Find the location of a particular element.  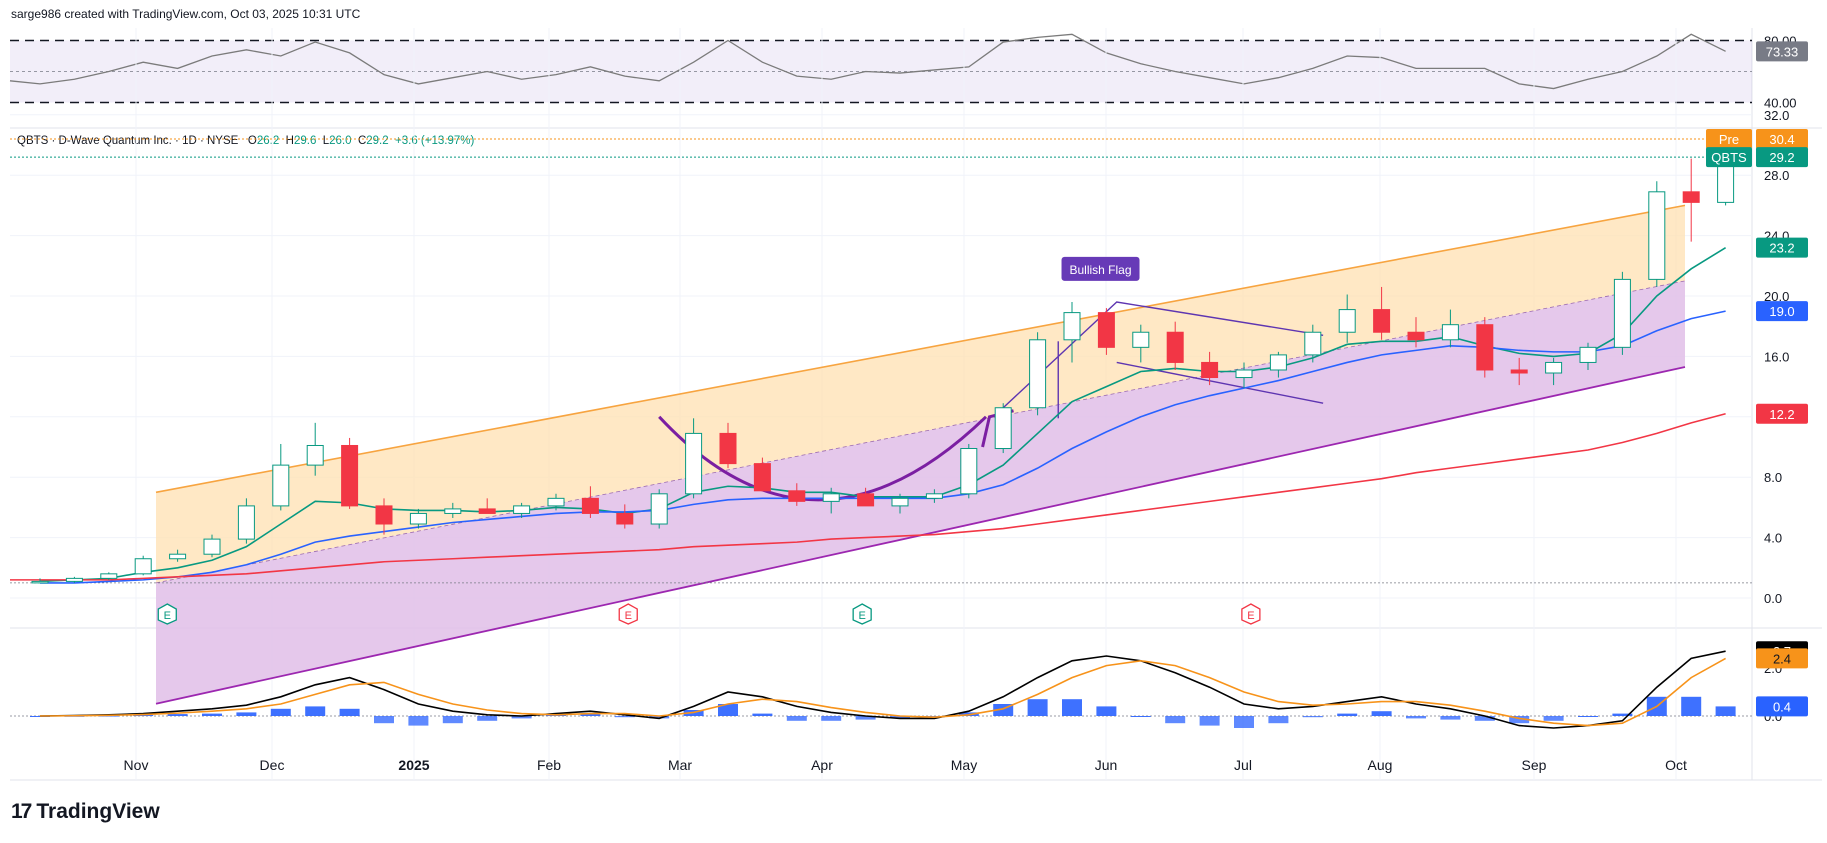

last-price-tag is located at coordinates (1782, 157).